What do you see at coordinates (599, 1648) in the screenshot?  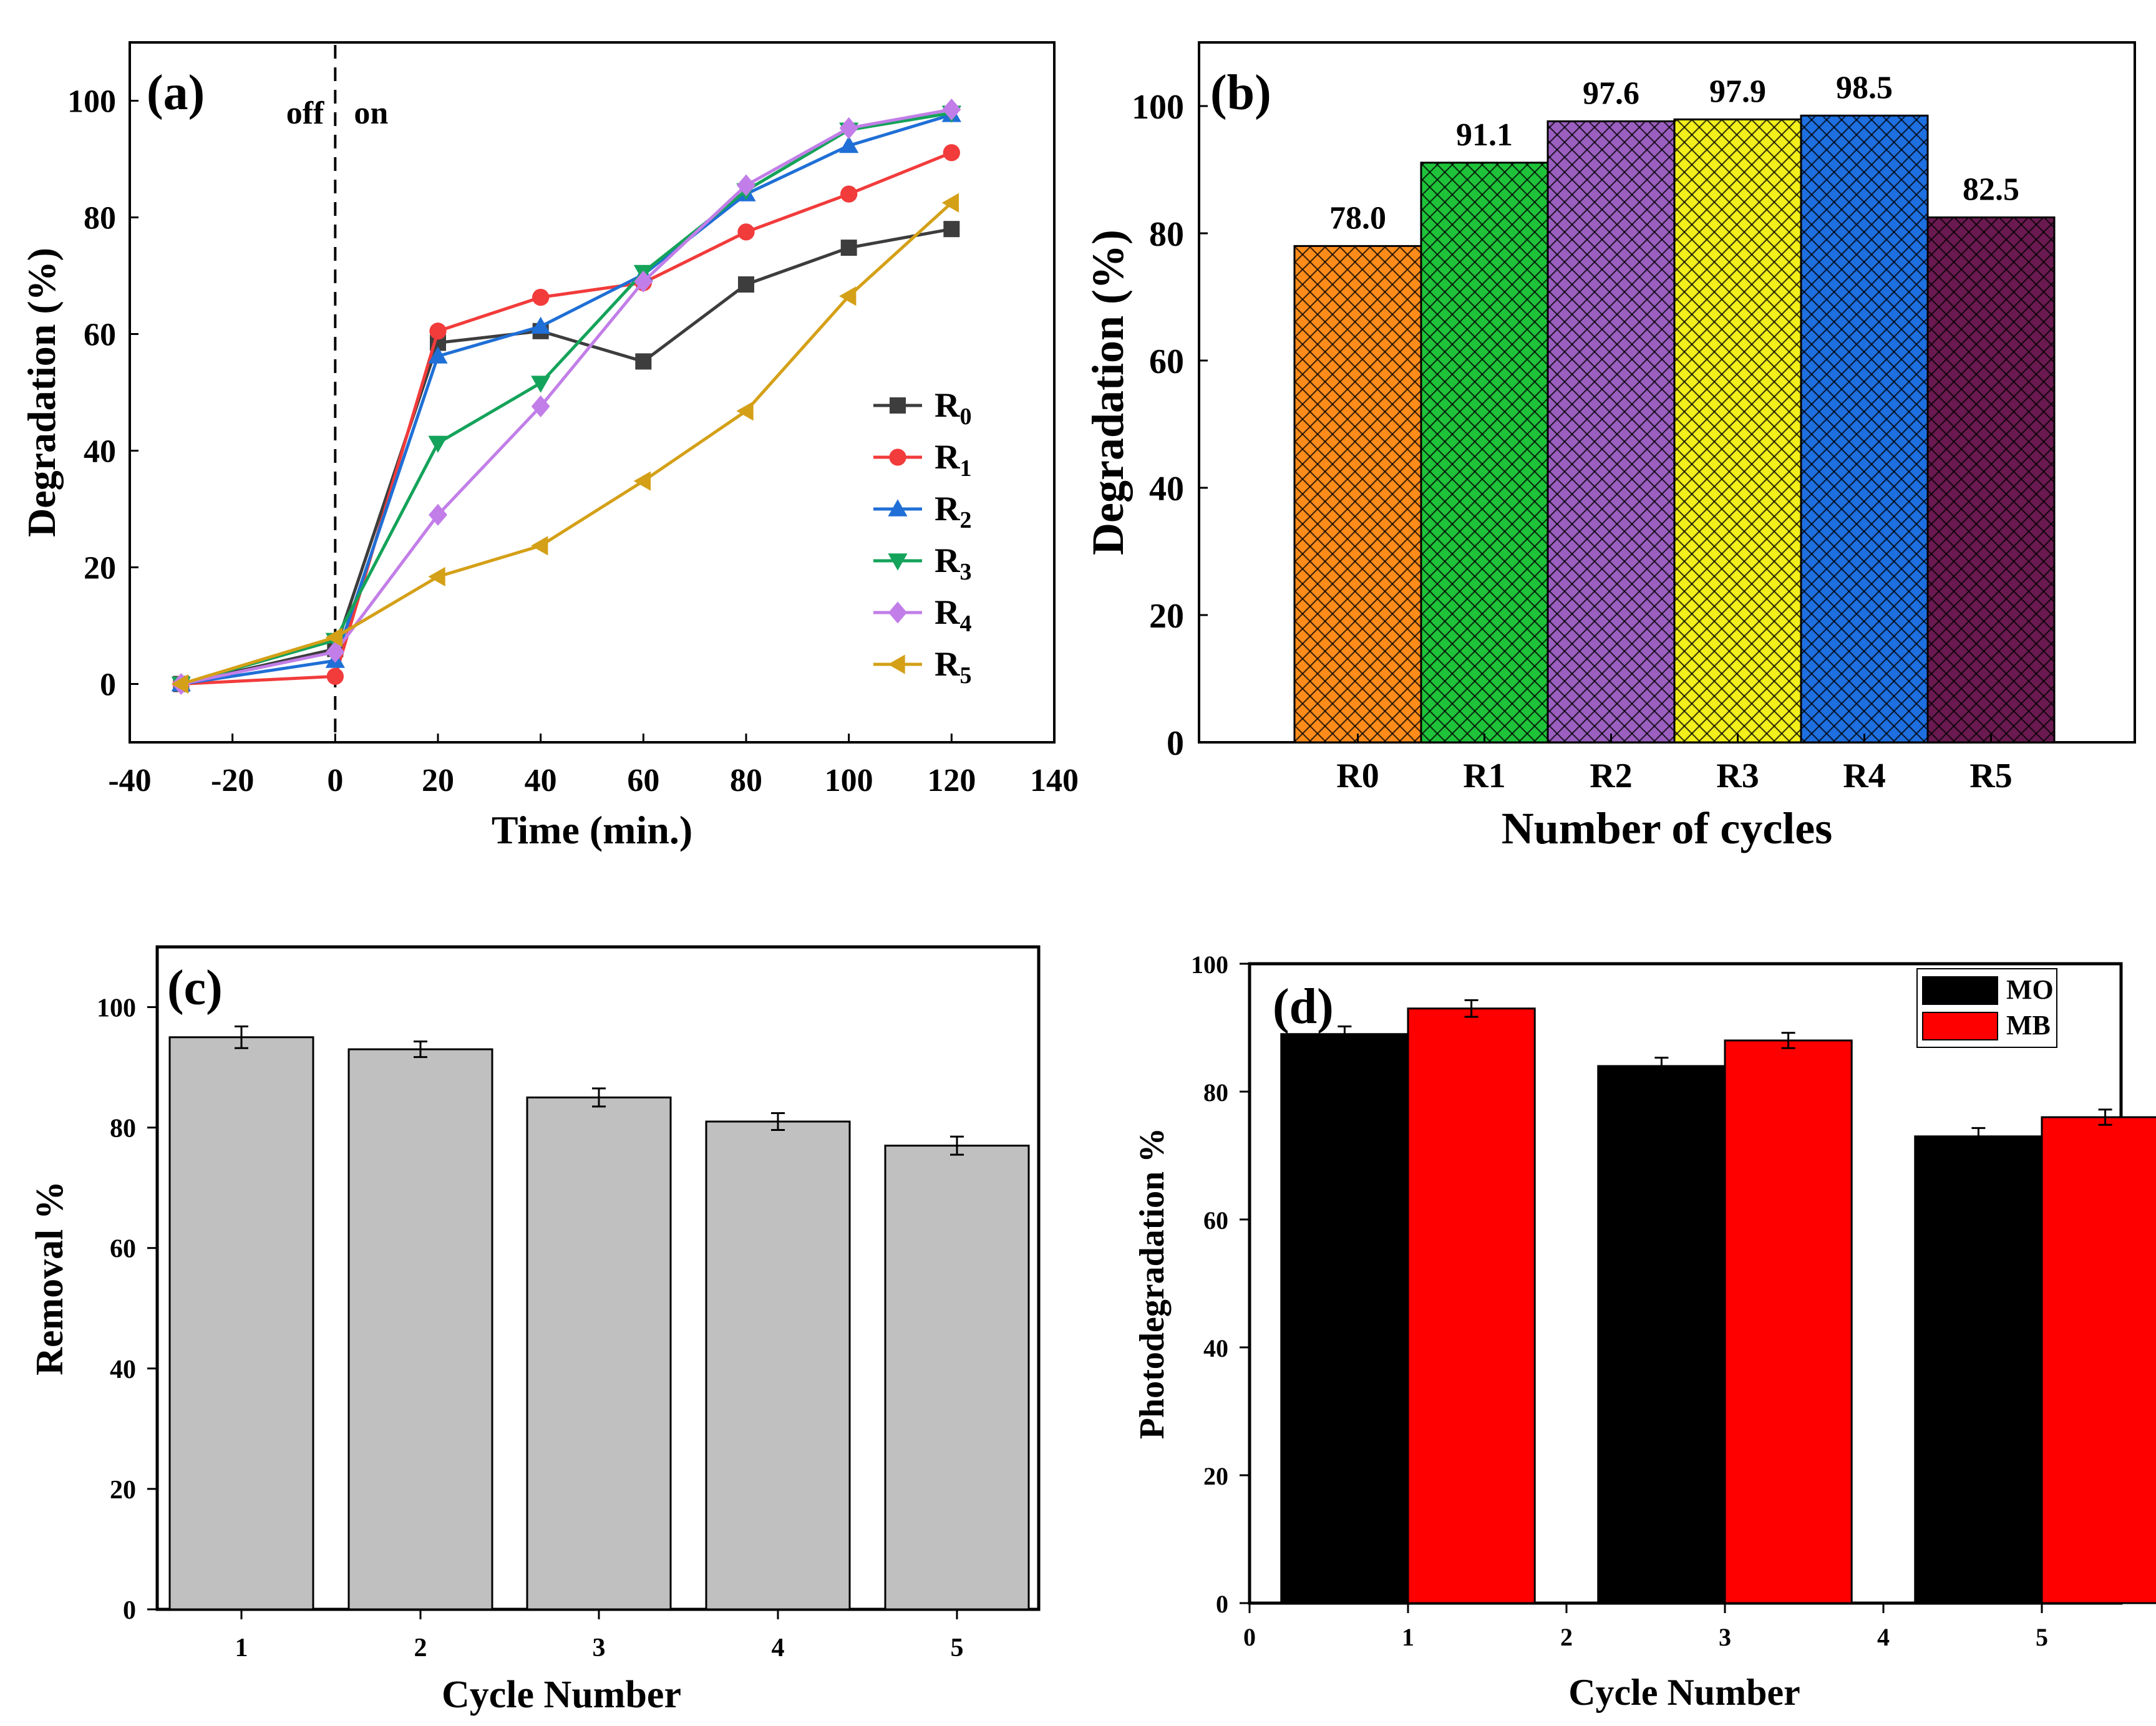 I see `x-tick-label: 3` at bounding box center [599, 1648].